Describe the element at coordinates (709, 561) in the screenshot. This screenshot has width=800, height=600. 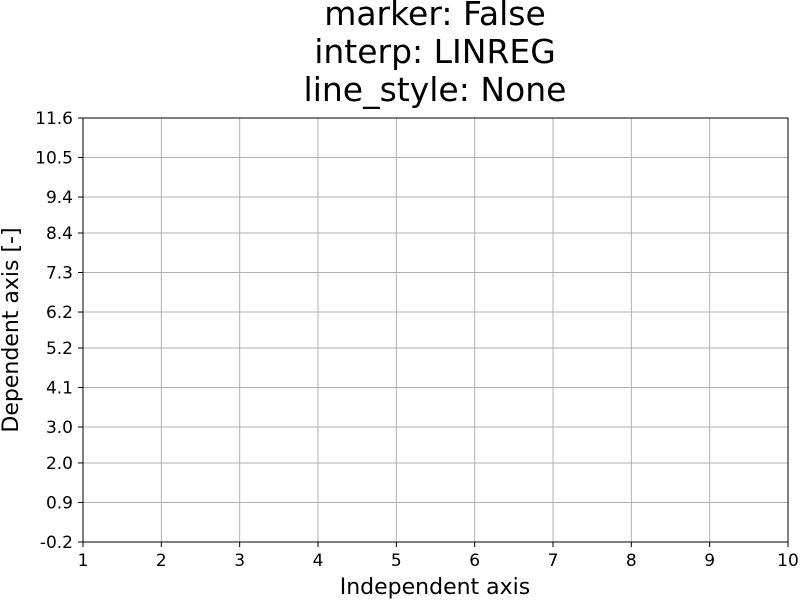
I see `x-tick-label: 9` at that location.